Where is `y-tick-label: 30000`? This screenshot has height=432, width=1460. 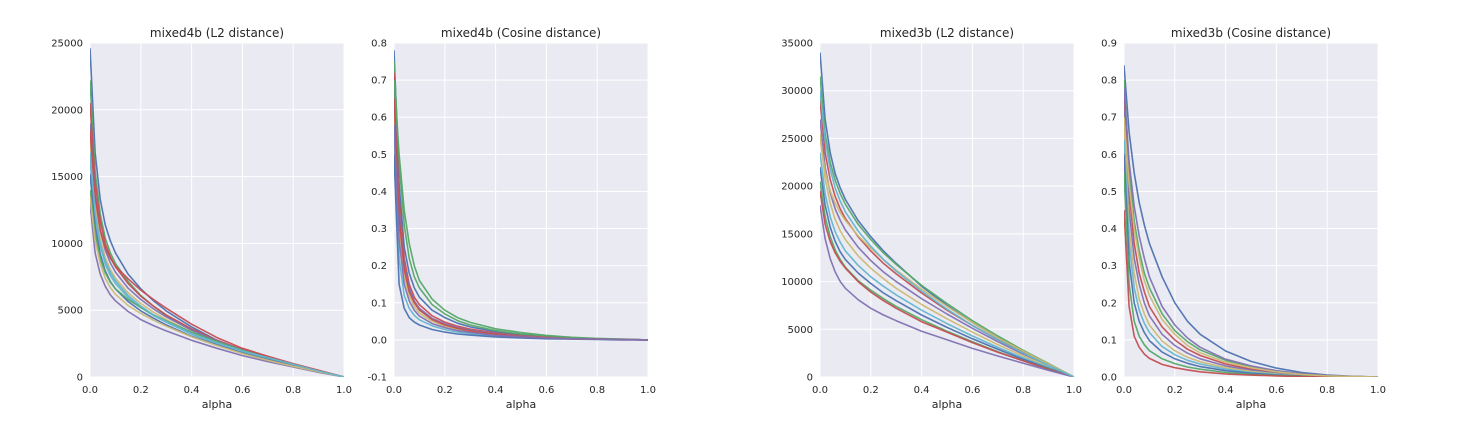 y-tick-label: 30000 is located at coordinates (797, 91).